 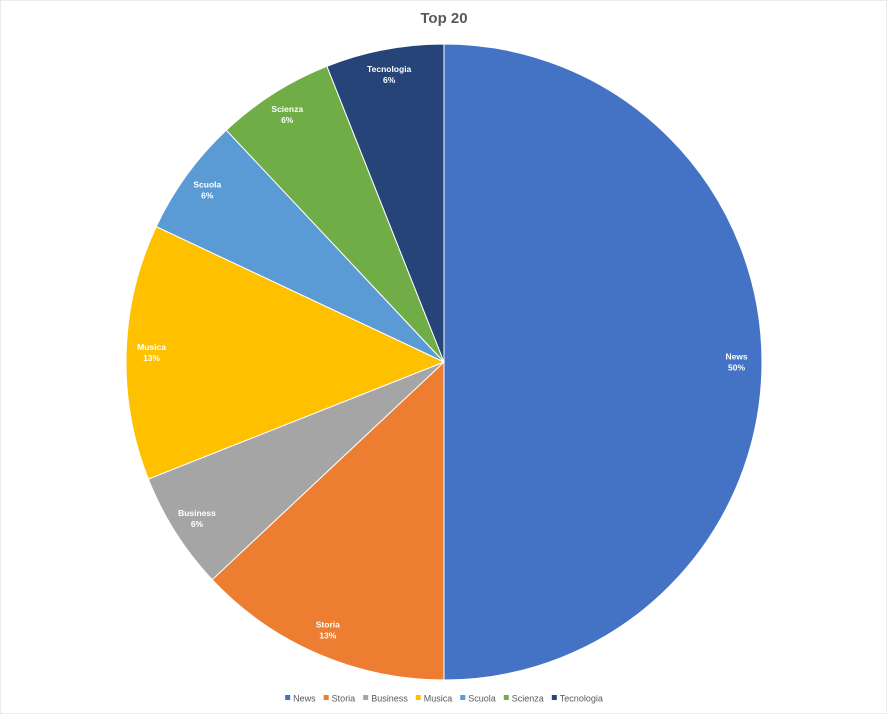 I want to click on legend-label: News, so click(x=304, y=698).